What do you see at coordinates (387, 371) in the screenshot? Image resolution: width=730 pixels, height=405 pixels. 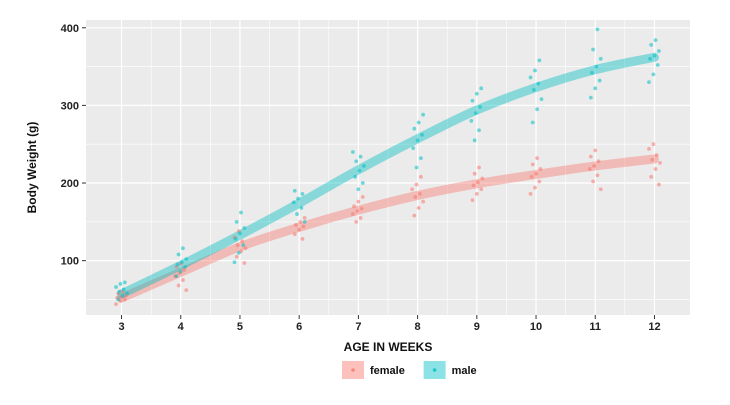 I see `female-legend-label: female` at bounding box center [387, 371].